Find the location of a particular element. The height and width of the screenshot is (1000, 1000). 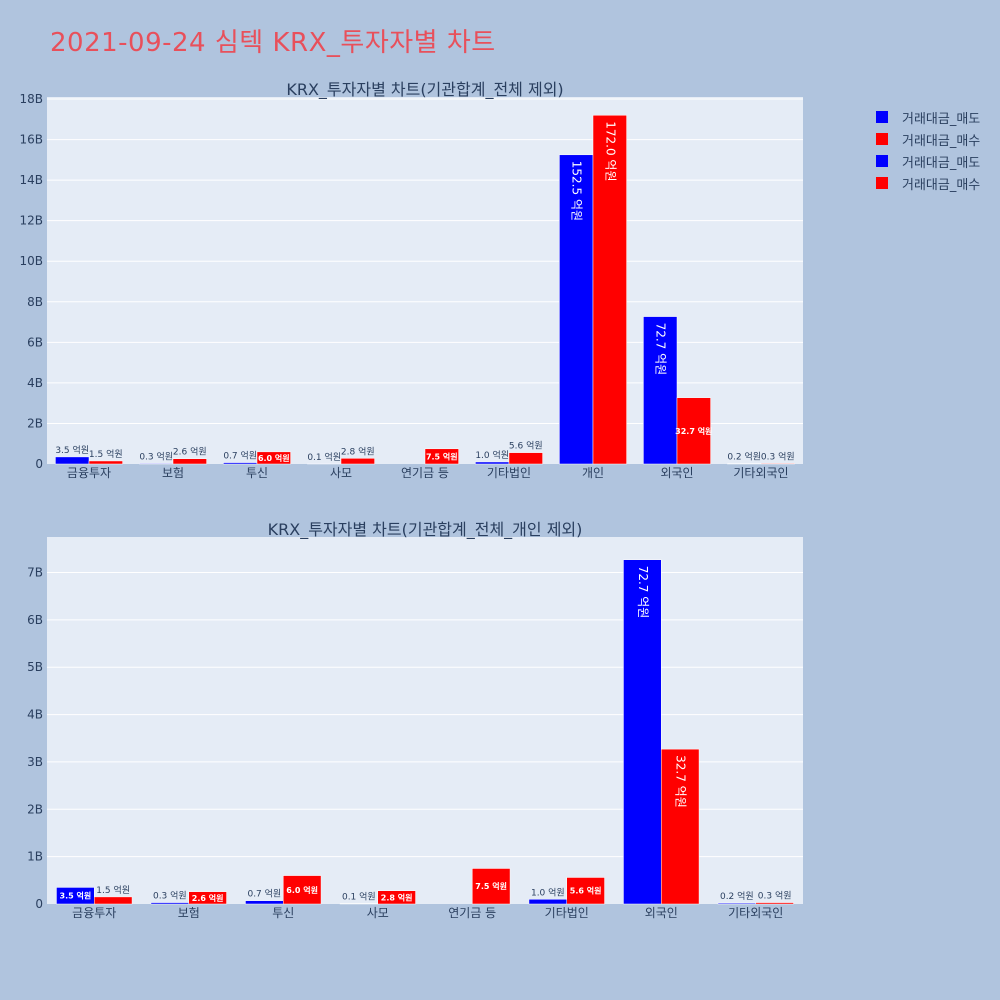

x-tick-label: 개인 is located at coordinates (593, 473).